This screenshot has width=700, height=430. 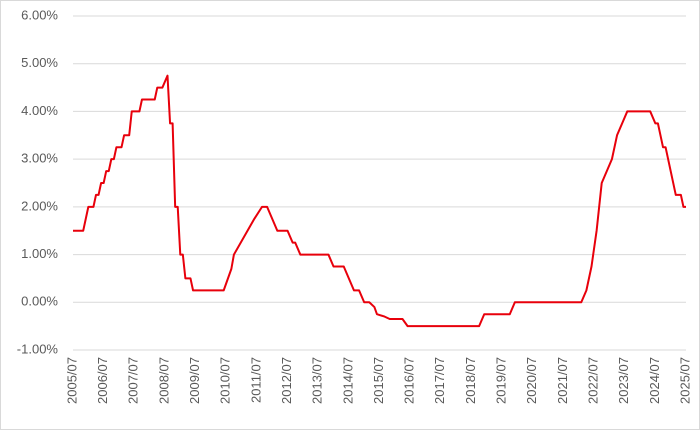 I want to click on y-tick-label: 0.00%, so click(x=39, y=301).